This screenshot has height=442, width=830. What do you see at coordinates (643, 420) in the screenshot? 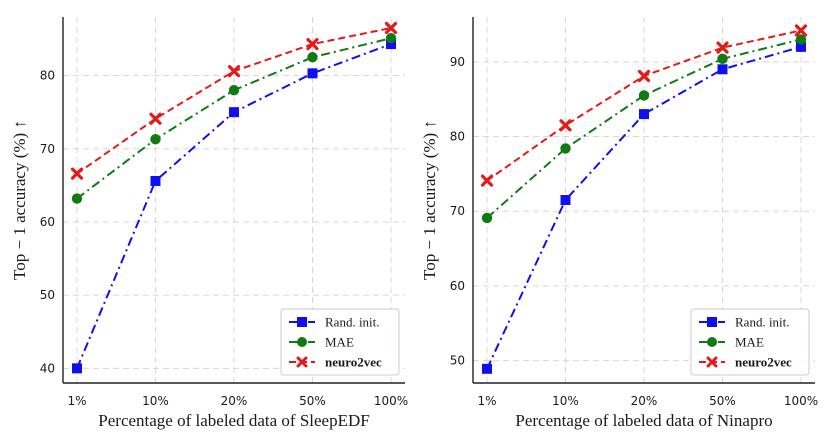
I see `x-axis-label: Percentage of labeled data of Ninapro` at bounding box center [643, 420].